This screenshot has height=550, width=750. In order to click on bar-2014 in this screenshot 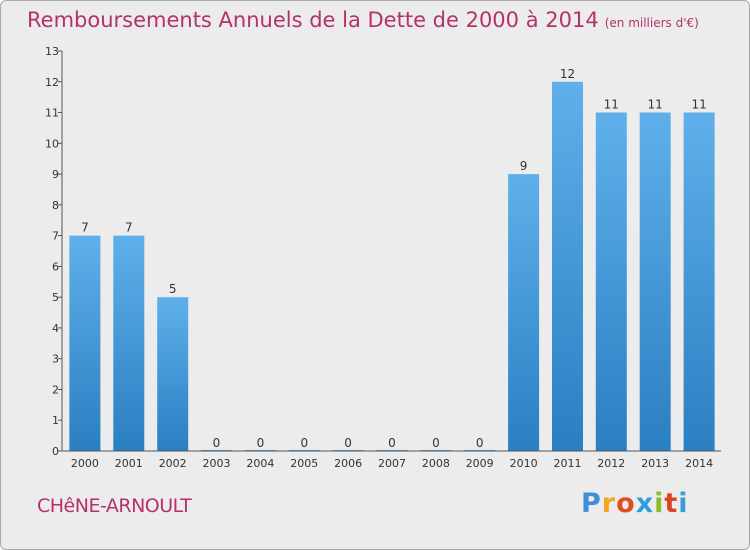, I will do `click(699, 281)`.